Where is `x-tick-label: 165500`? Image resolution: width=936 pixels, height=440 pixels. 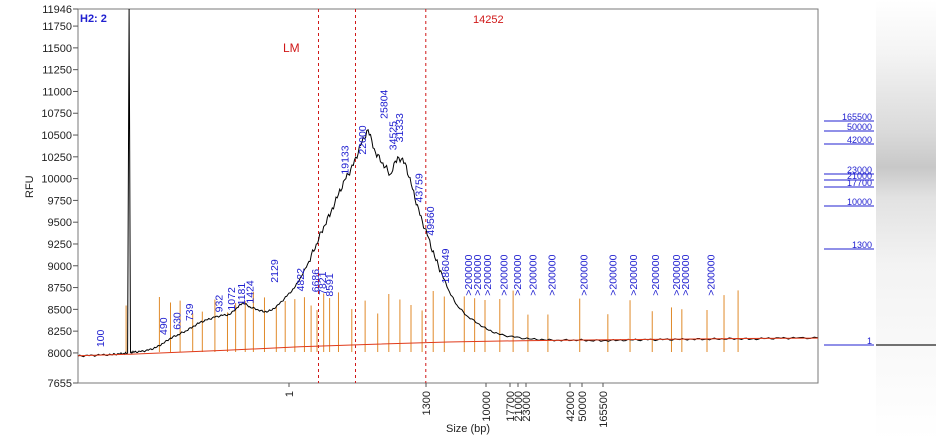
x-tick-label: 165500 is located at coordinates (604, 409).